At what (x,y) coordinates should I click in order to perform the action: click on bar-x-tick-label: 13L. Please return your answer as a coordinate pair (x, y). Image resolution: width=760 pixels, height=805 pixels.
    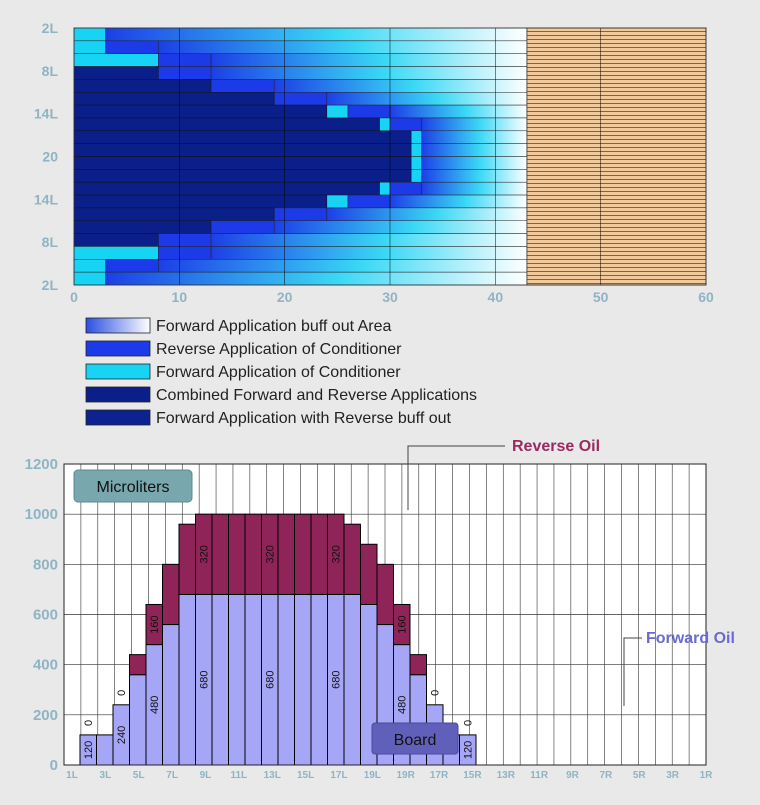
    Looking at the image, I should click on (272, 775).